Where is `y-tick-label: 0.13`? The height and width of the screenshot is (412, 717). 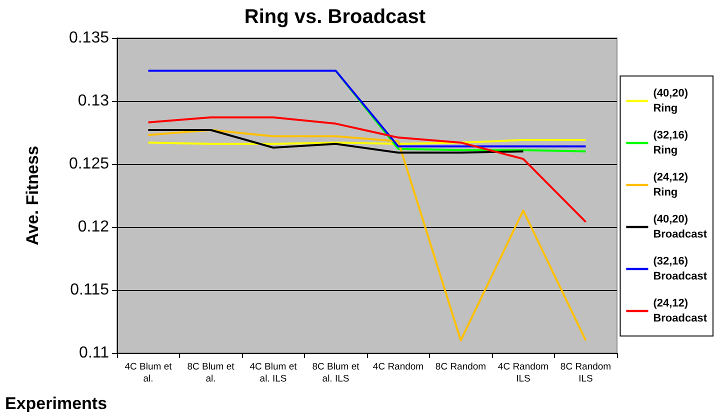 y-tick-label: 0.13 is located at coordinates (94, 101).